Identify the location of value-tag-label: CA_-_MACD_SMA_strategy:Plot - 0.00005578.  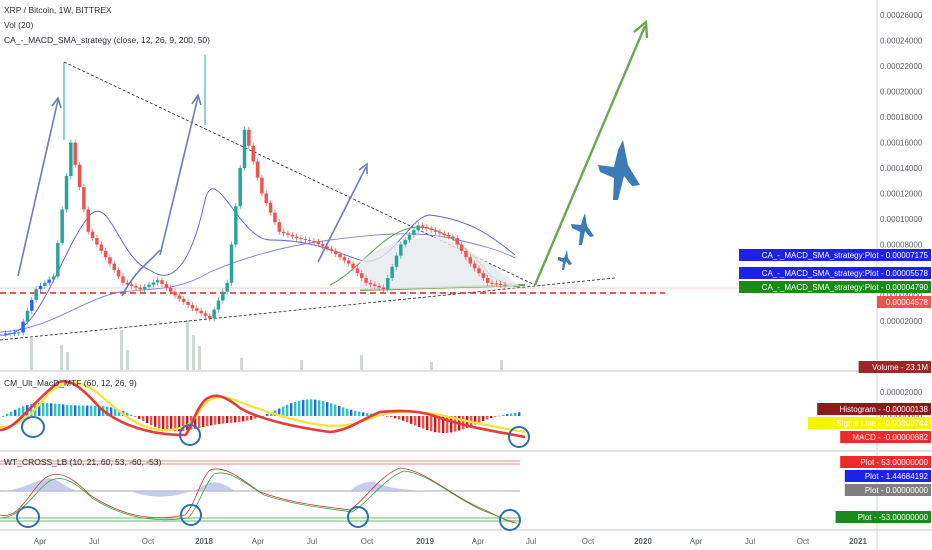
(845, 273).